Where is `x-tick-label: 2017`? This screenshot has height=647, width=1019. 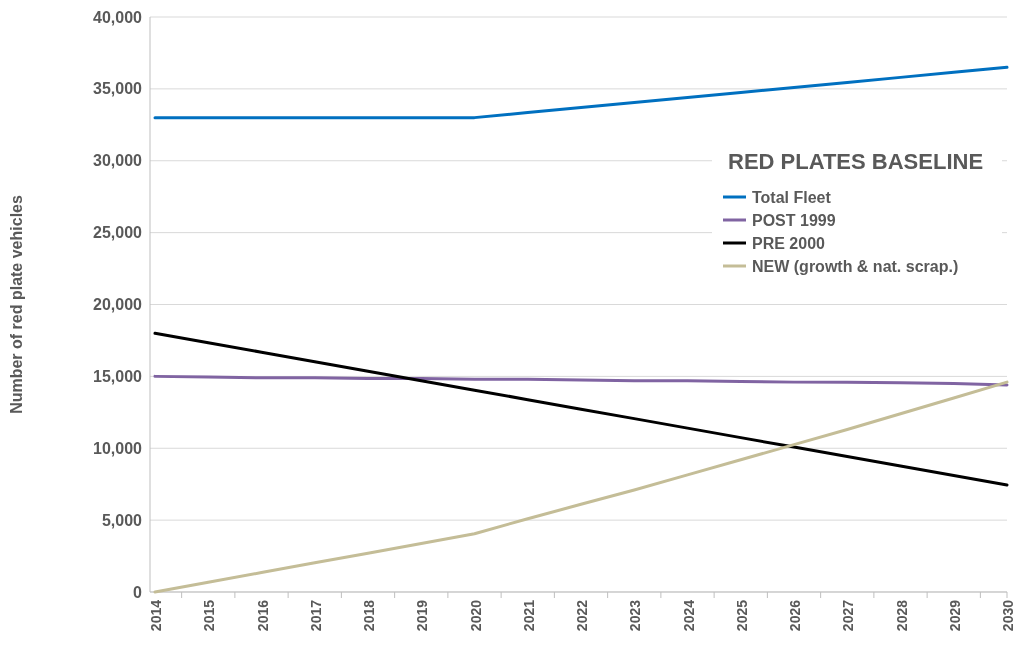 x-tick-label: 2017 is located at coordinates (315, 615).